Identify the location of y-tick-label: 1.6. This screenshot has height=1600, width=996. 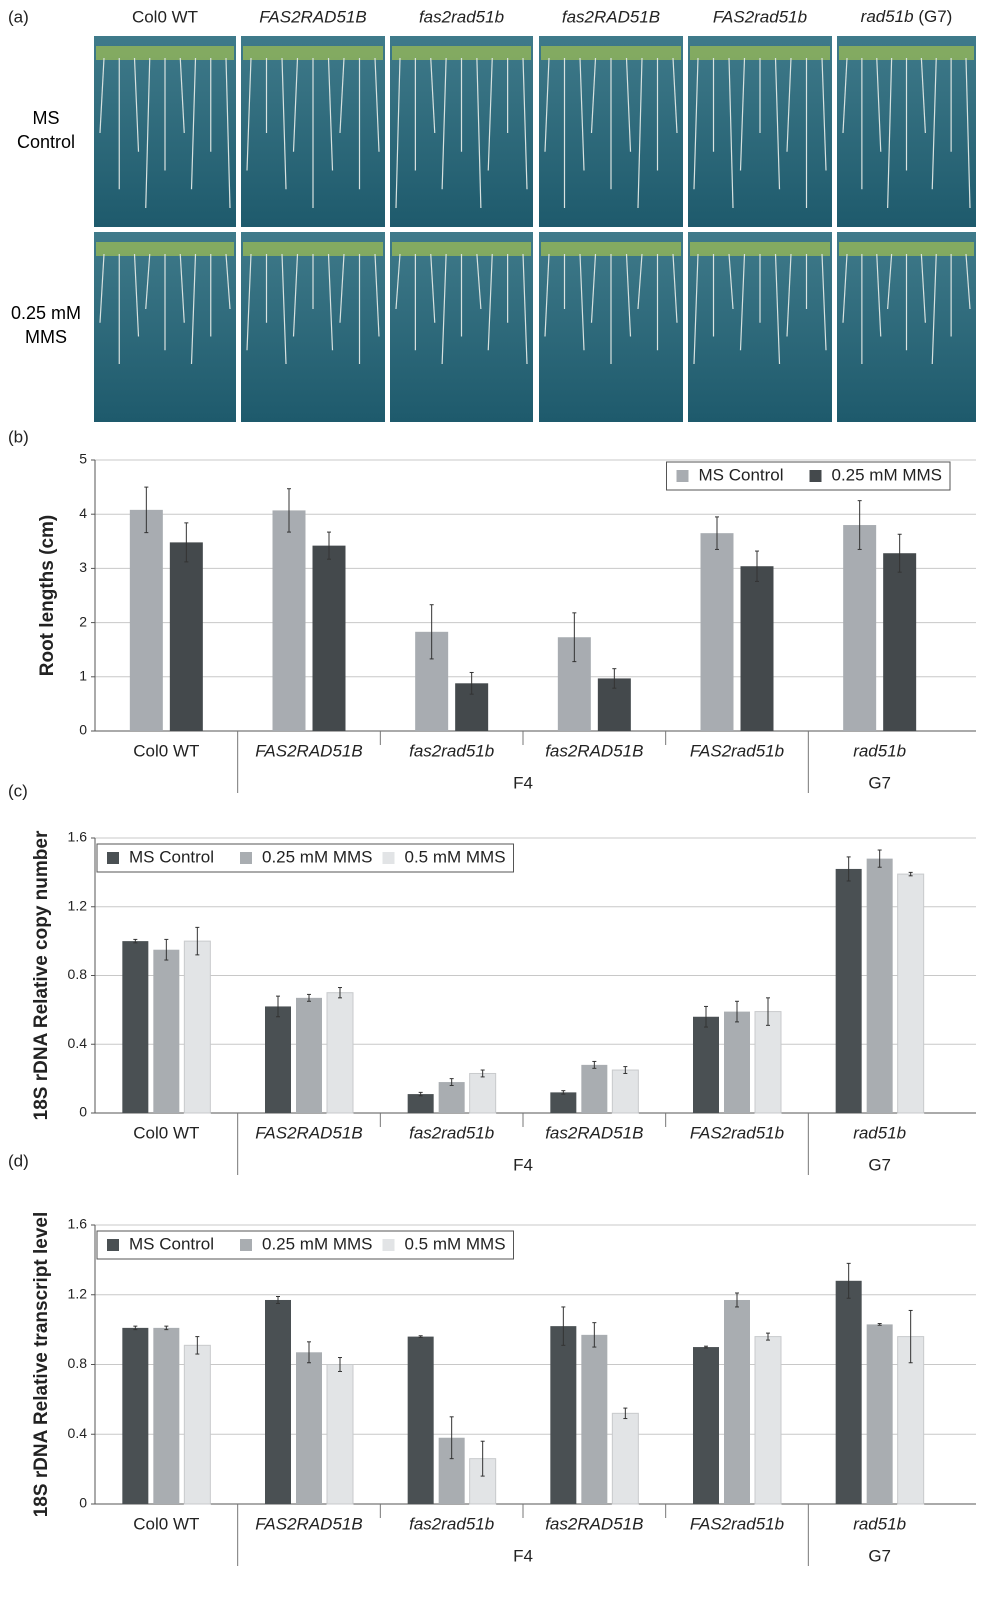
(78, 837).